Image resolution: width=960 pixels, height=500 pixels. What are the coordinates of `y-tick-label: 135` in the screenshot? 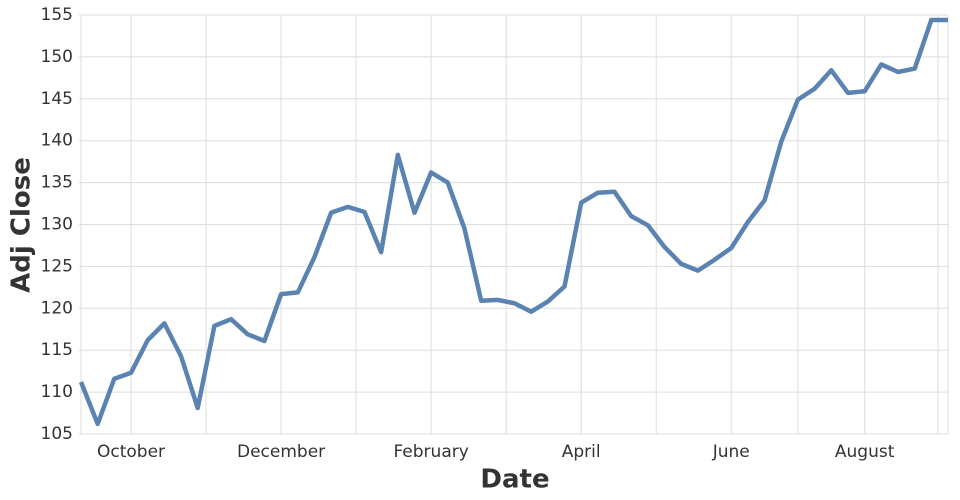 It's located at (57, 183).